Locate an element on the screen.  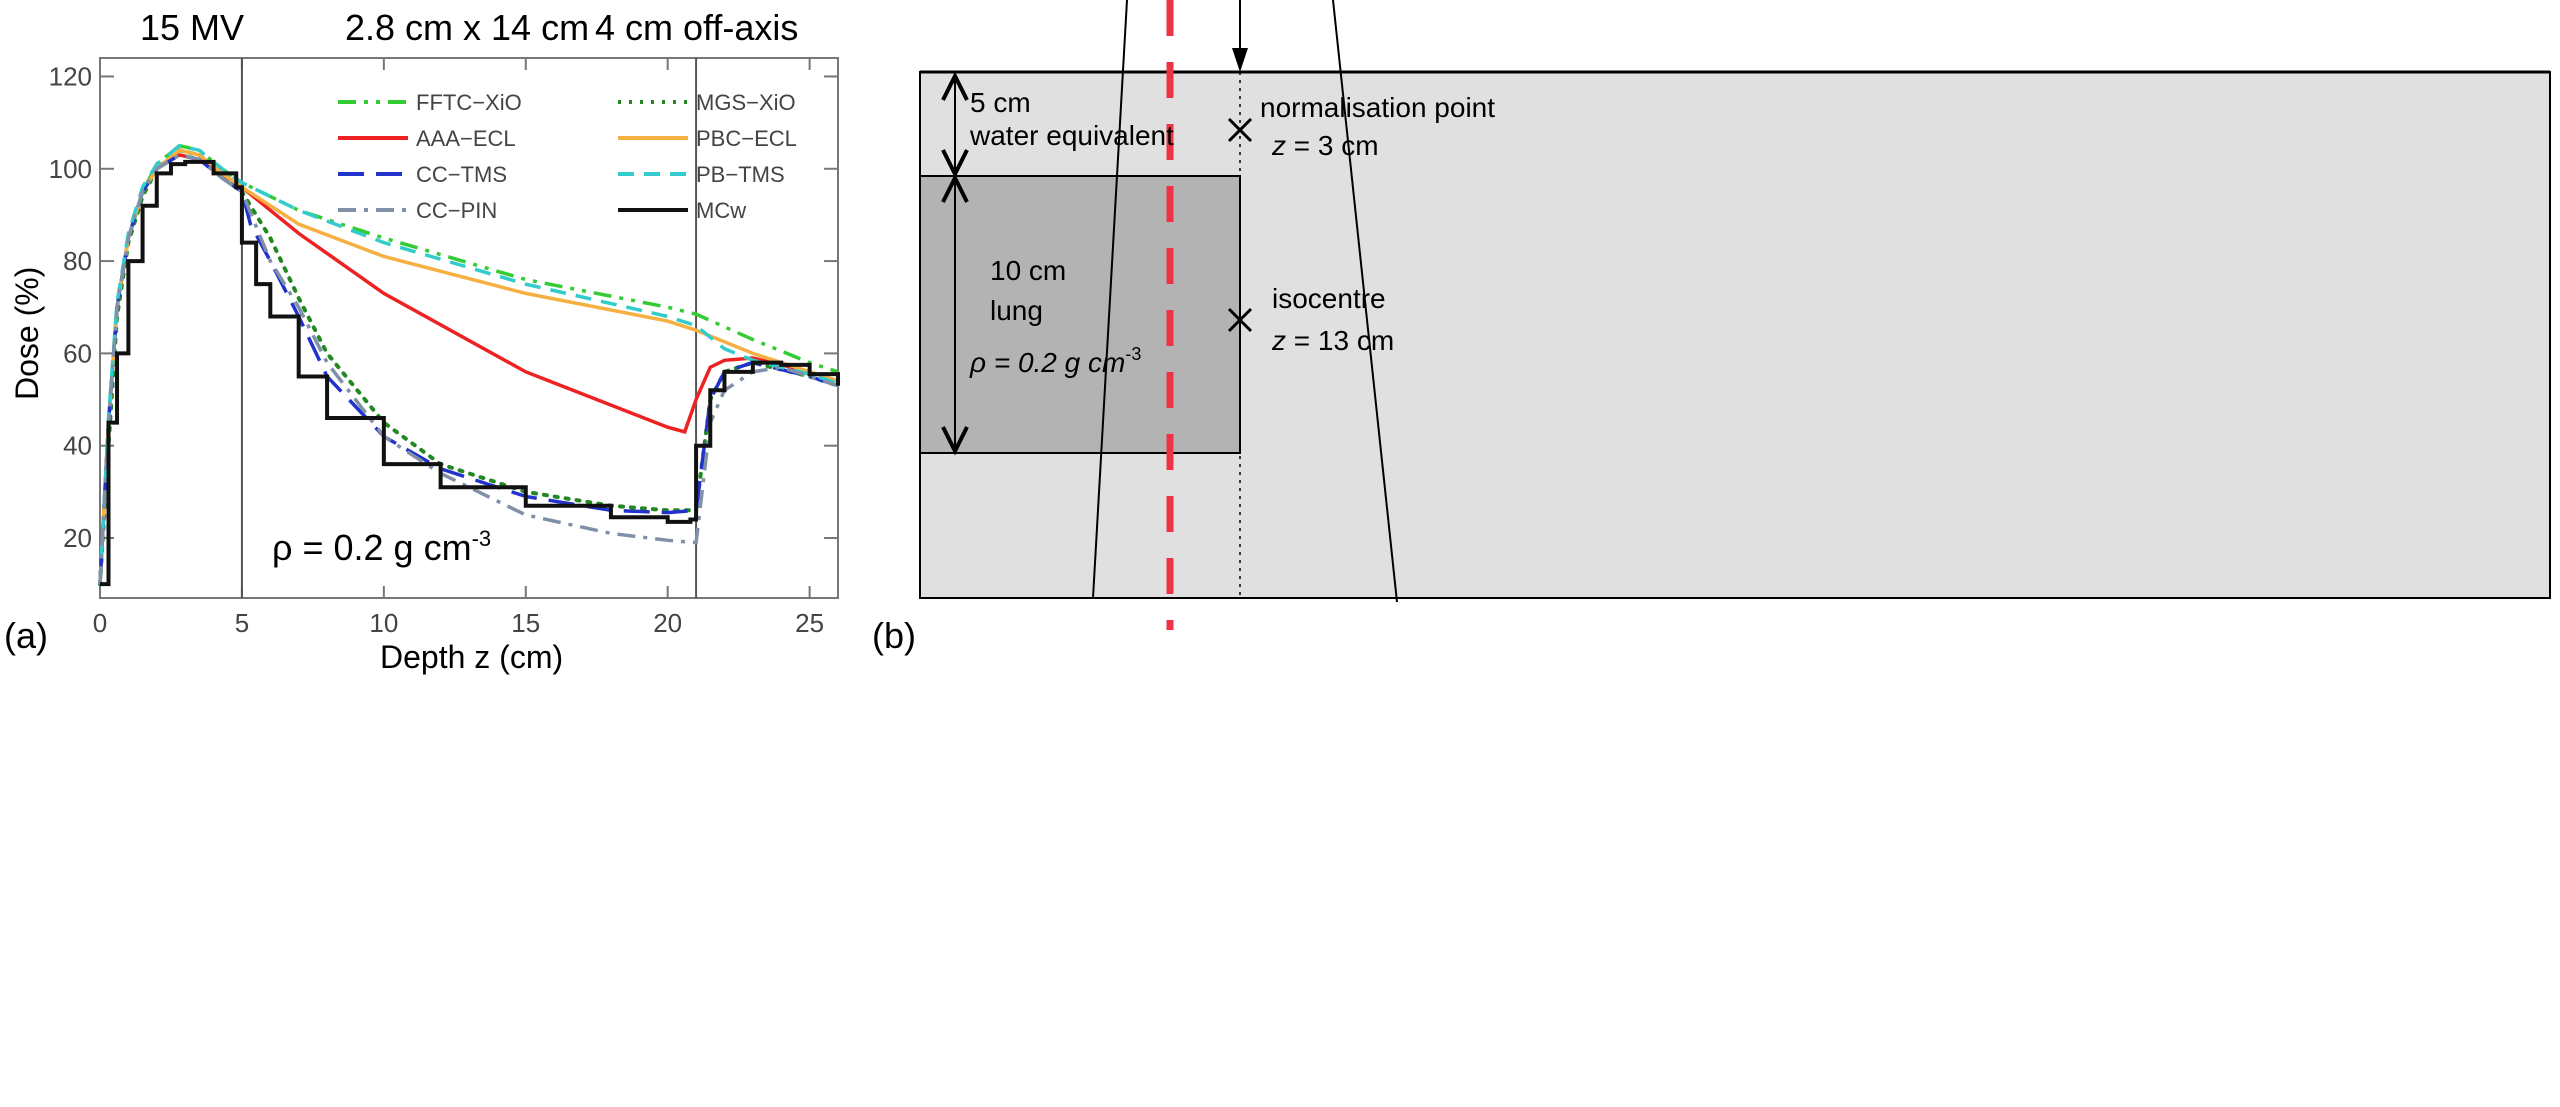
panel-b-label: (b) is located at coordinates (894, 635).